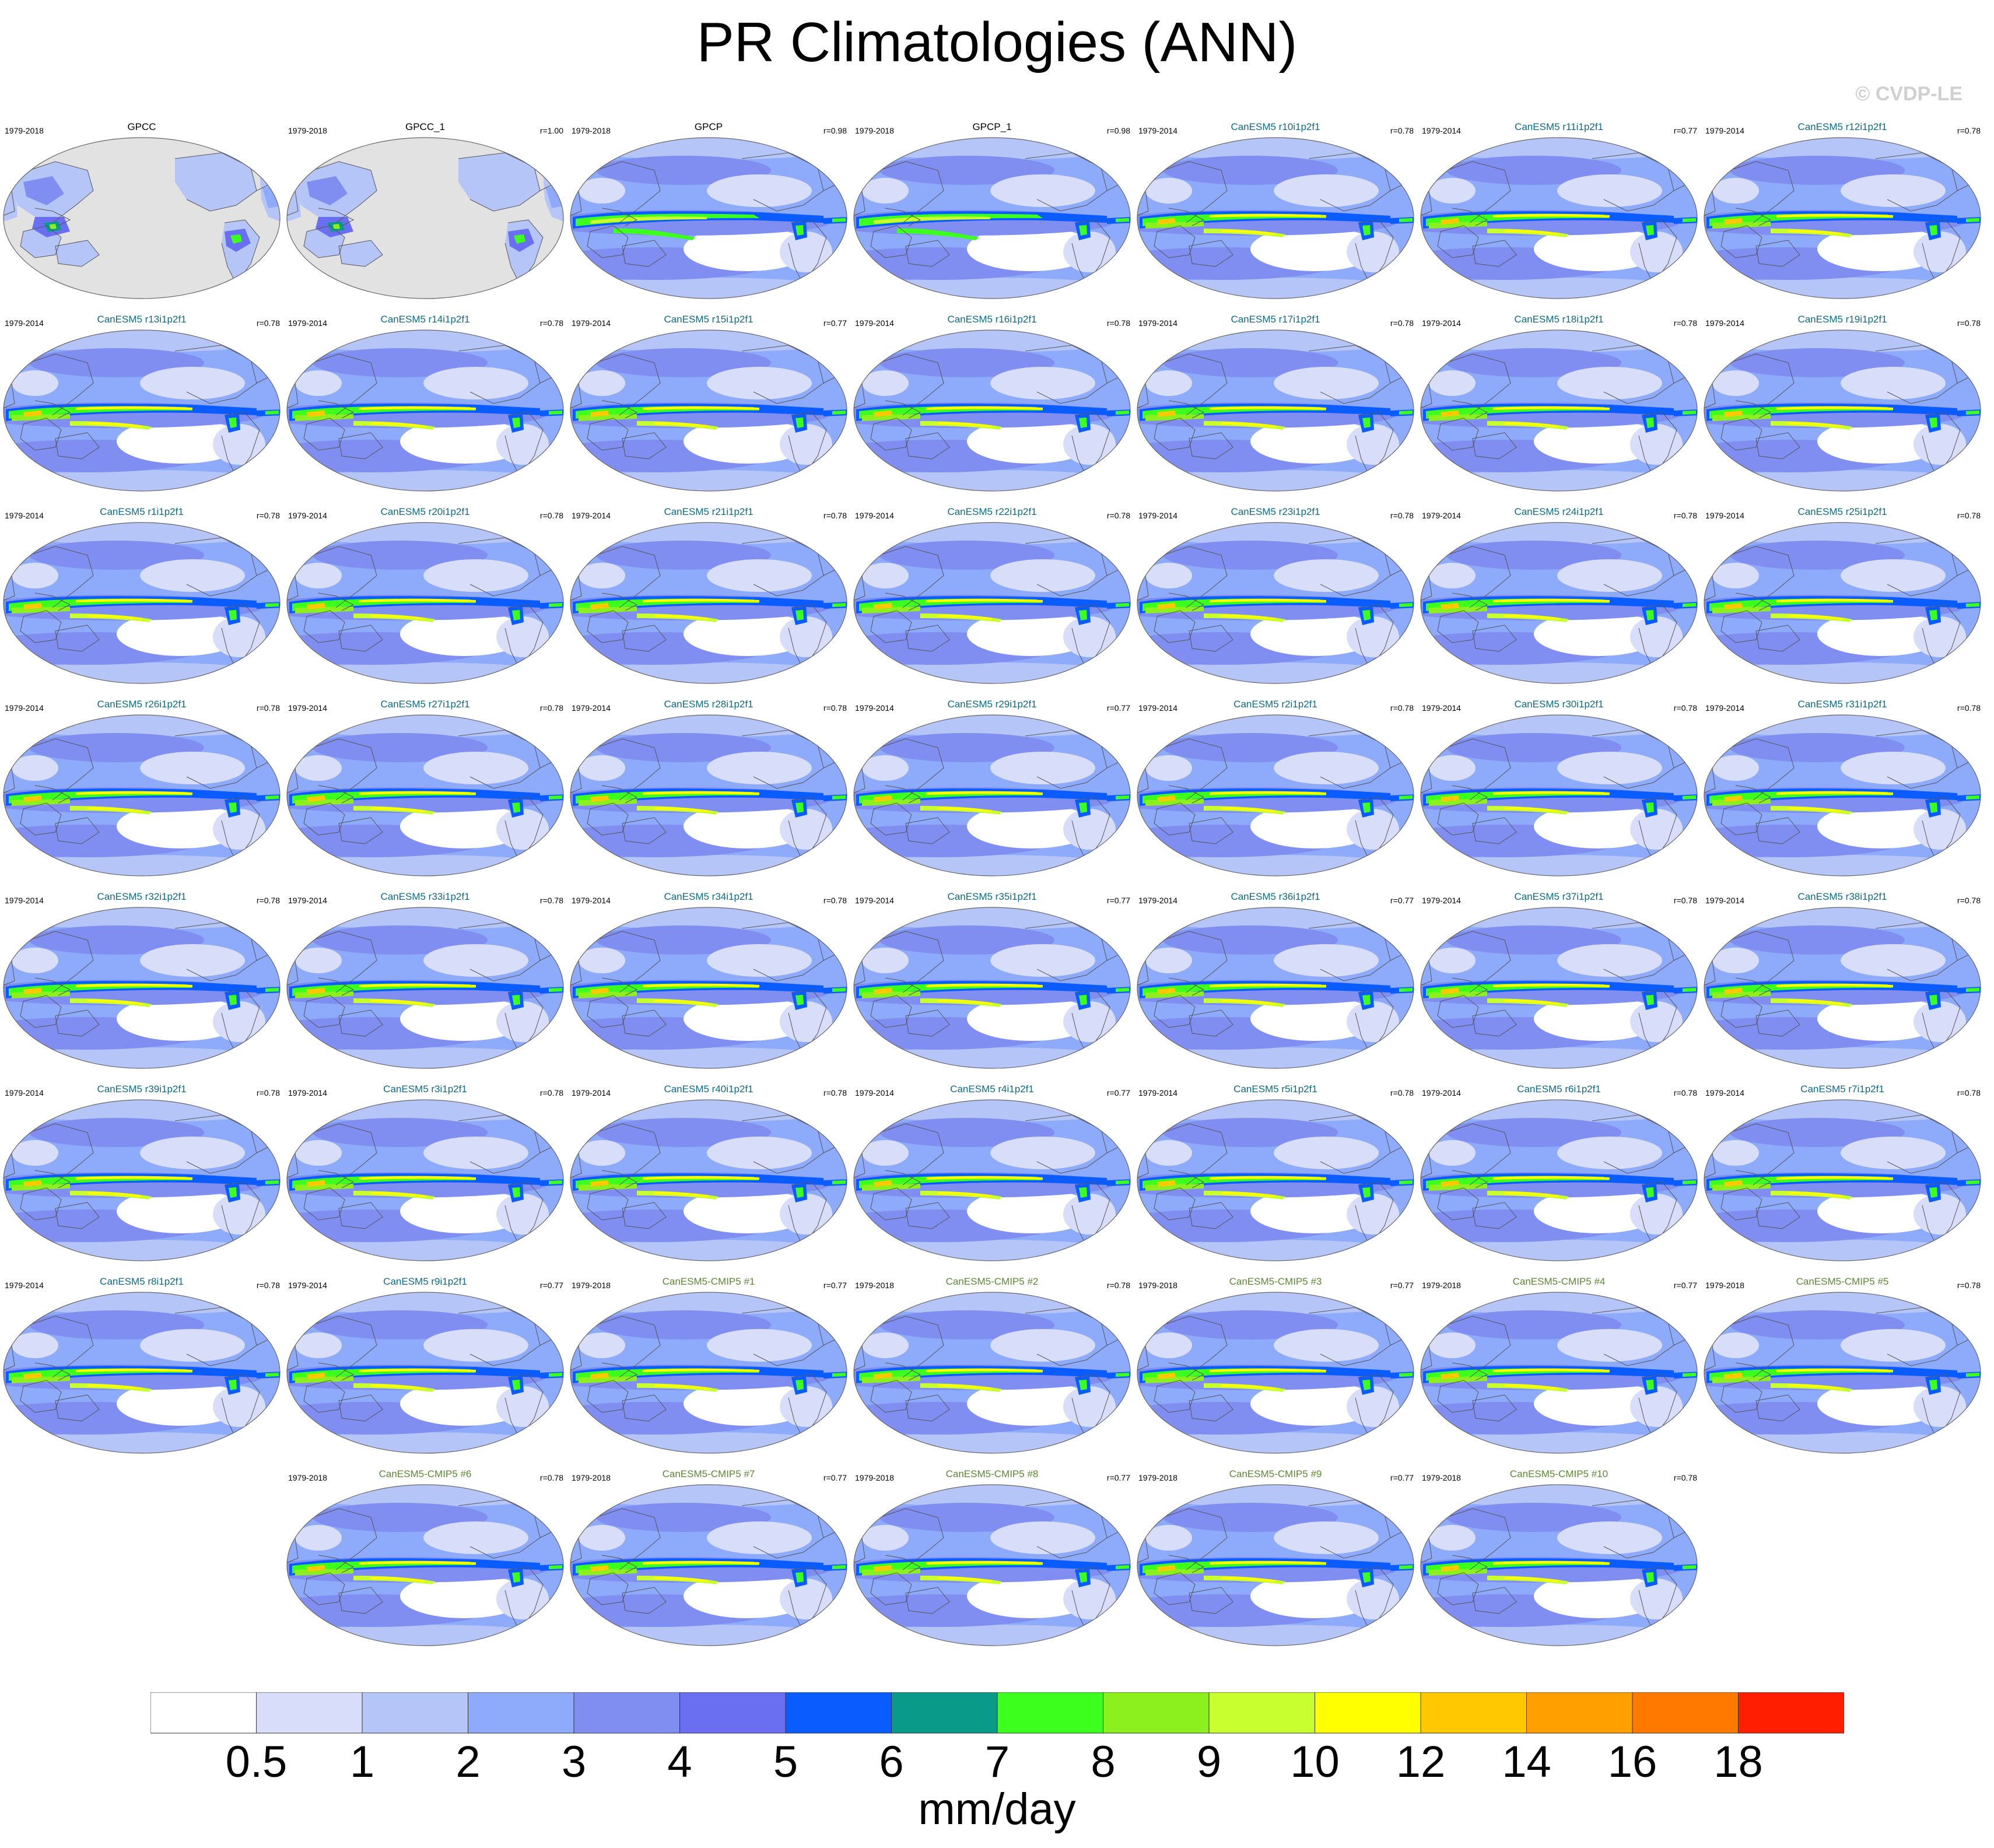 This screenshot has width=1994, height=1848. What do you see at coordinates (141, 591) in the screenshot?
I see `map-panel: 1979-2014 CanESM5 r1i1p2f1 r=0.78` at bounding box center [141, 591].